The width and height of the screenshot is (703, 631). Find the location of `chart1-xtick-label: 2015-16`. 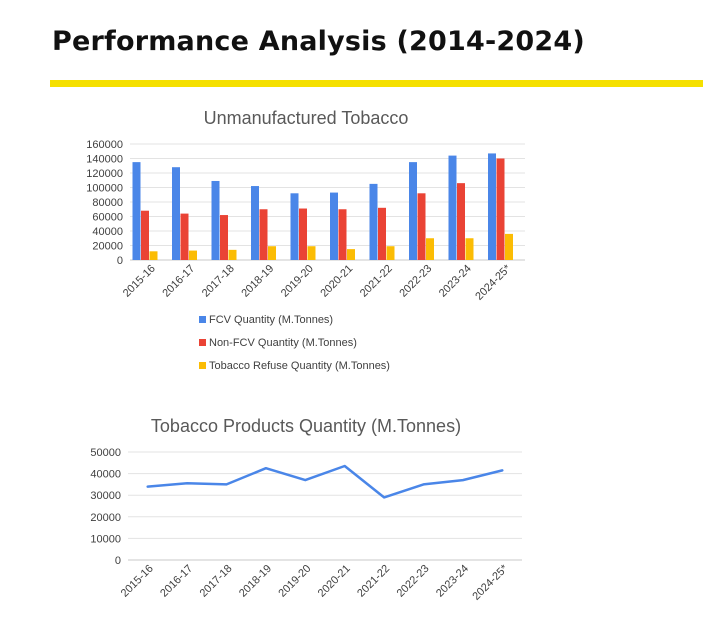

chart1-xtick-label: 2015-16 is located at coordinates (139, 281).